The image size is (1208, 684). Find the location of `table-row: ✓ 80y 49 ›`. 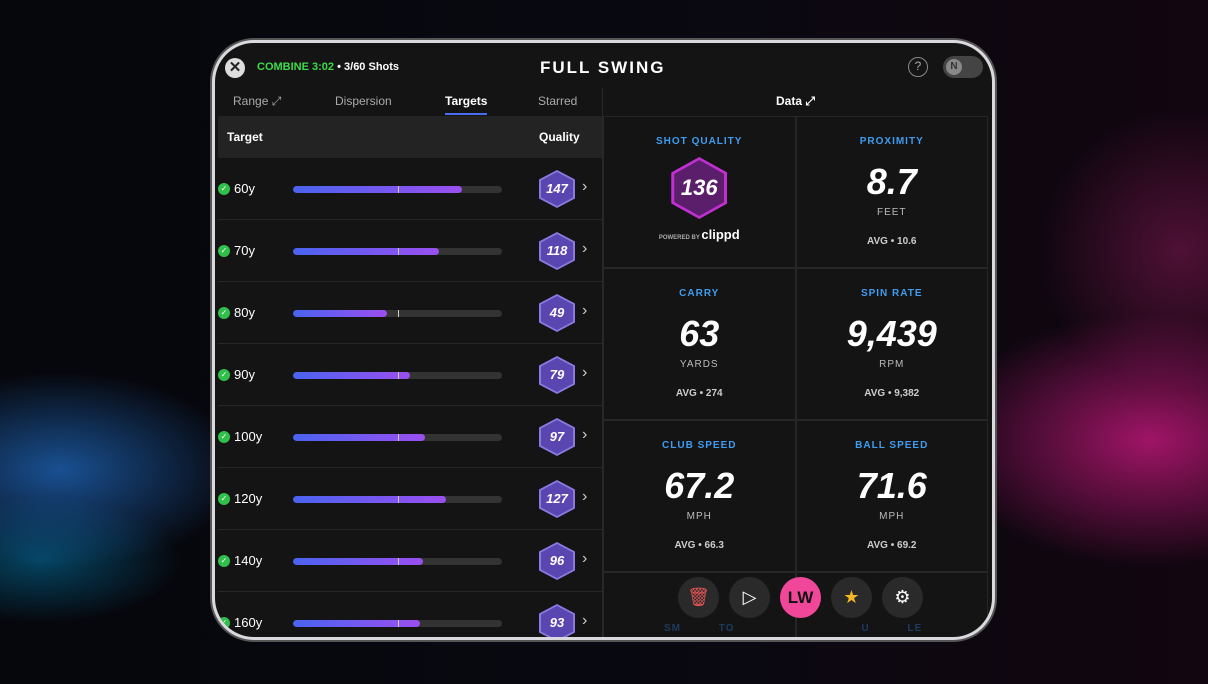

table-row: ✓ 80y 49 › is located at coordinates (410, 313).